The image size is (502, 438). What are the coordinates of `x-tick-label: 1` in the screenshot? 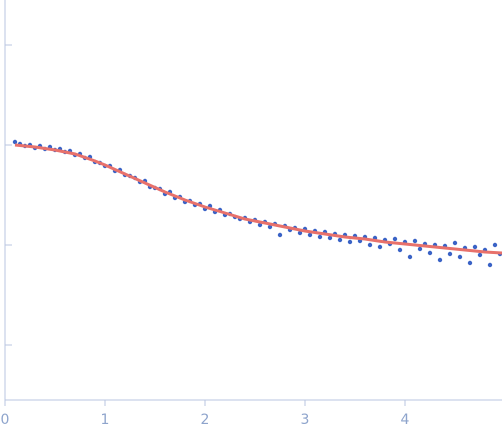 It's located at (105, 420).